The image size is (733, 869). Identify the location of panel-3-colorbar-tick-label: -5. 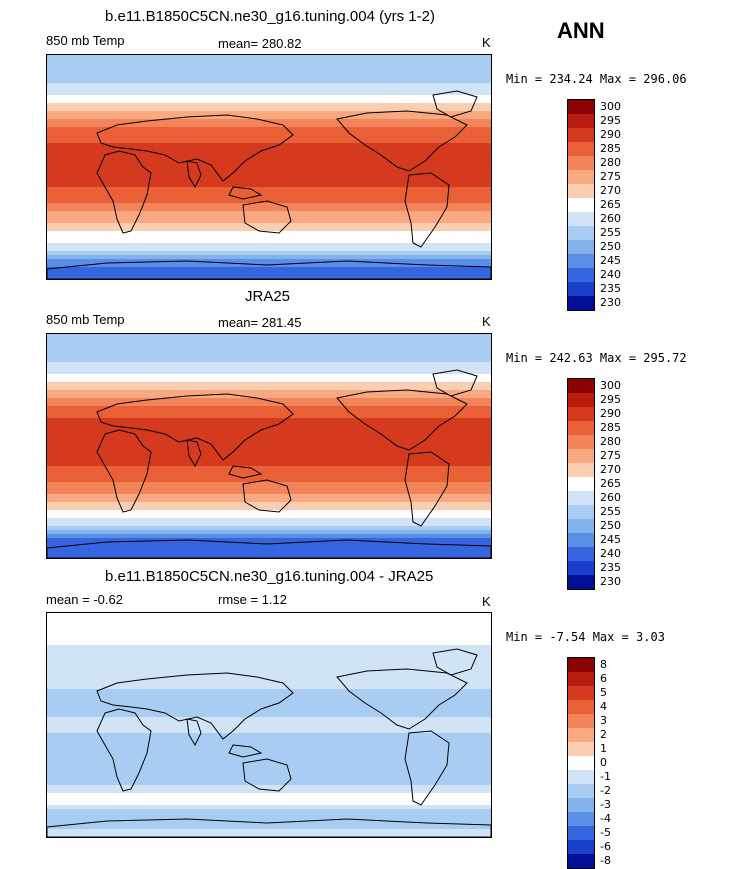
(605, 832).